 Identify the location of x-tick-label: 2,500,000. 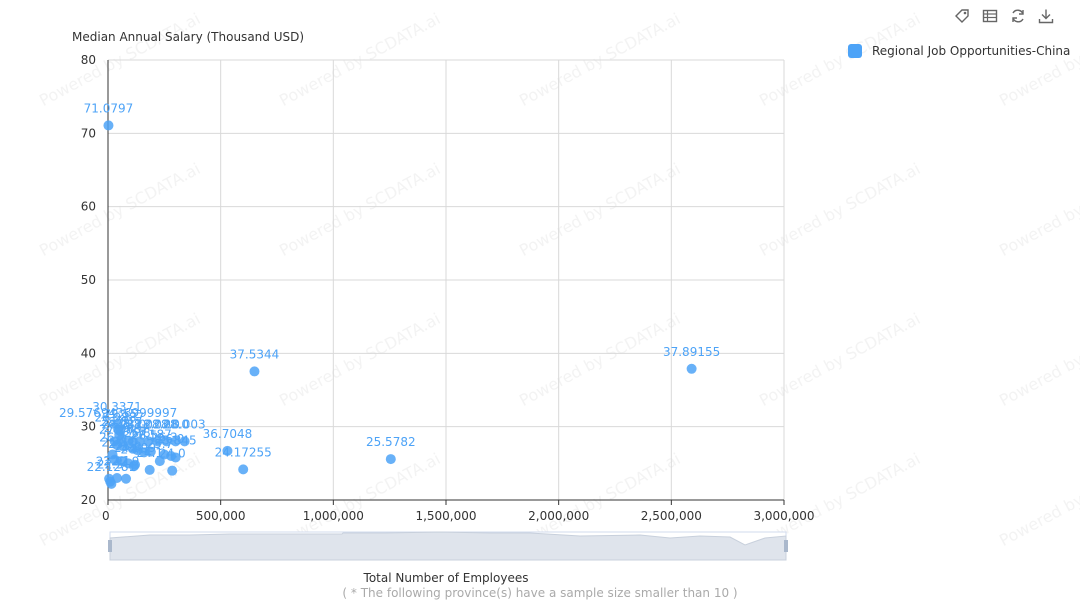
(671, 516).